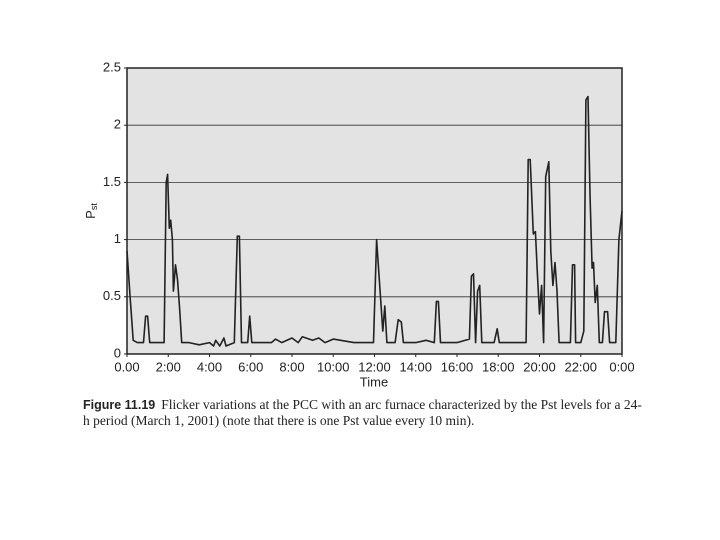 This screenshot has height=540, width=720. What do you see at coordinates (580, 366) in the screenshot?
I see `x-tick-label: 22:00` at bounding box center [580, 366].